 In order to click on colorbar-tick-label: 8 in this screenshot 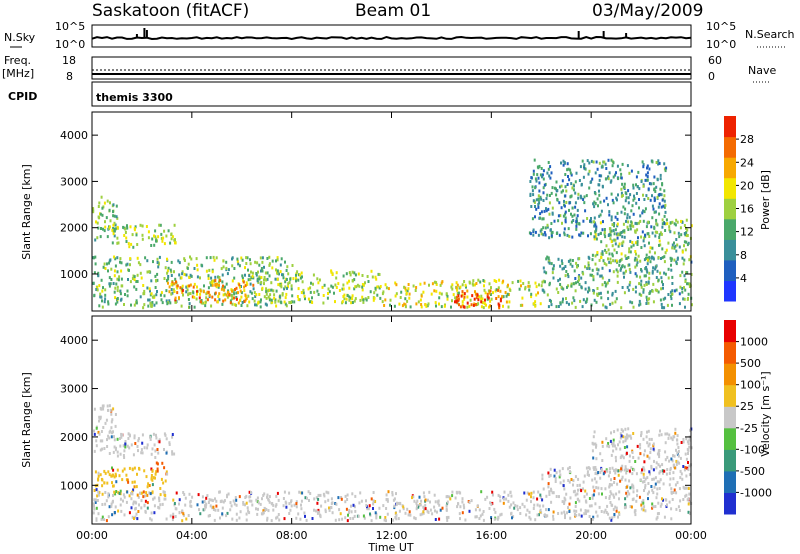, I will do `click(743, 255)`.